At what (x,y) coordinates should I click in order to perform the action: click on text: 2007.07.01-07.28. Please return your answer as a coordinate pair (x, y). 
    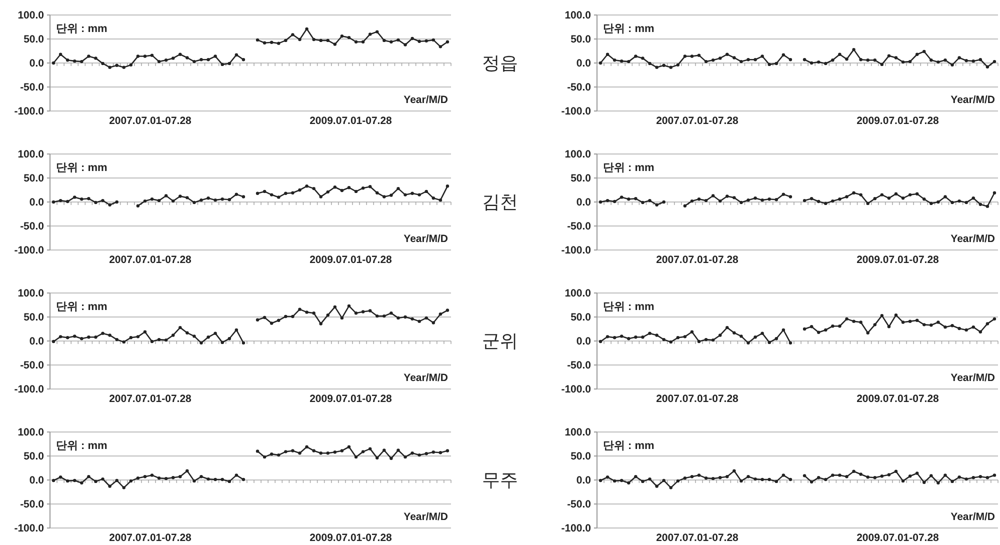
    Looking at the image, I should click on (150, 399).